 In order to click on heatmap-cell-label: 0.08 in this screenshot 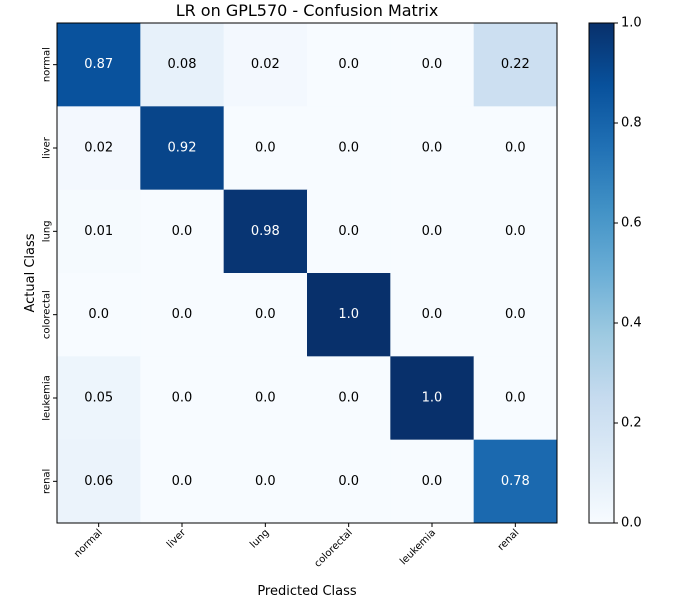, I will do `click(182, 64)`.